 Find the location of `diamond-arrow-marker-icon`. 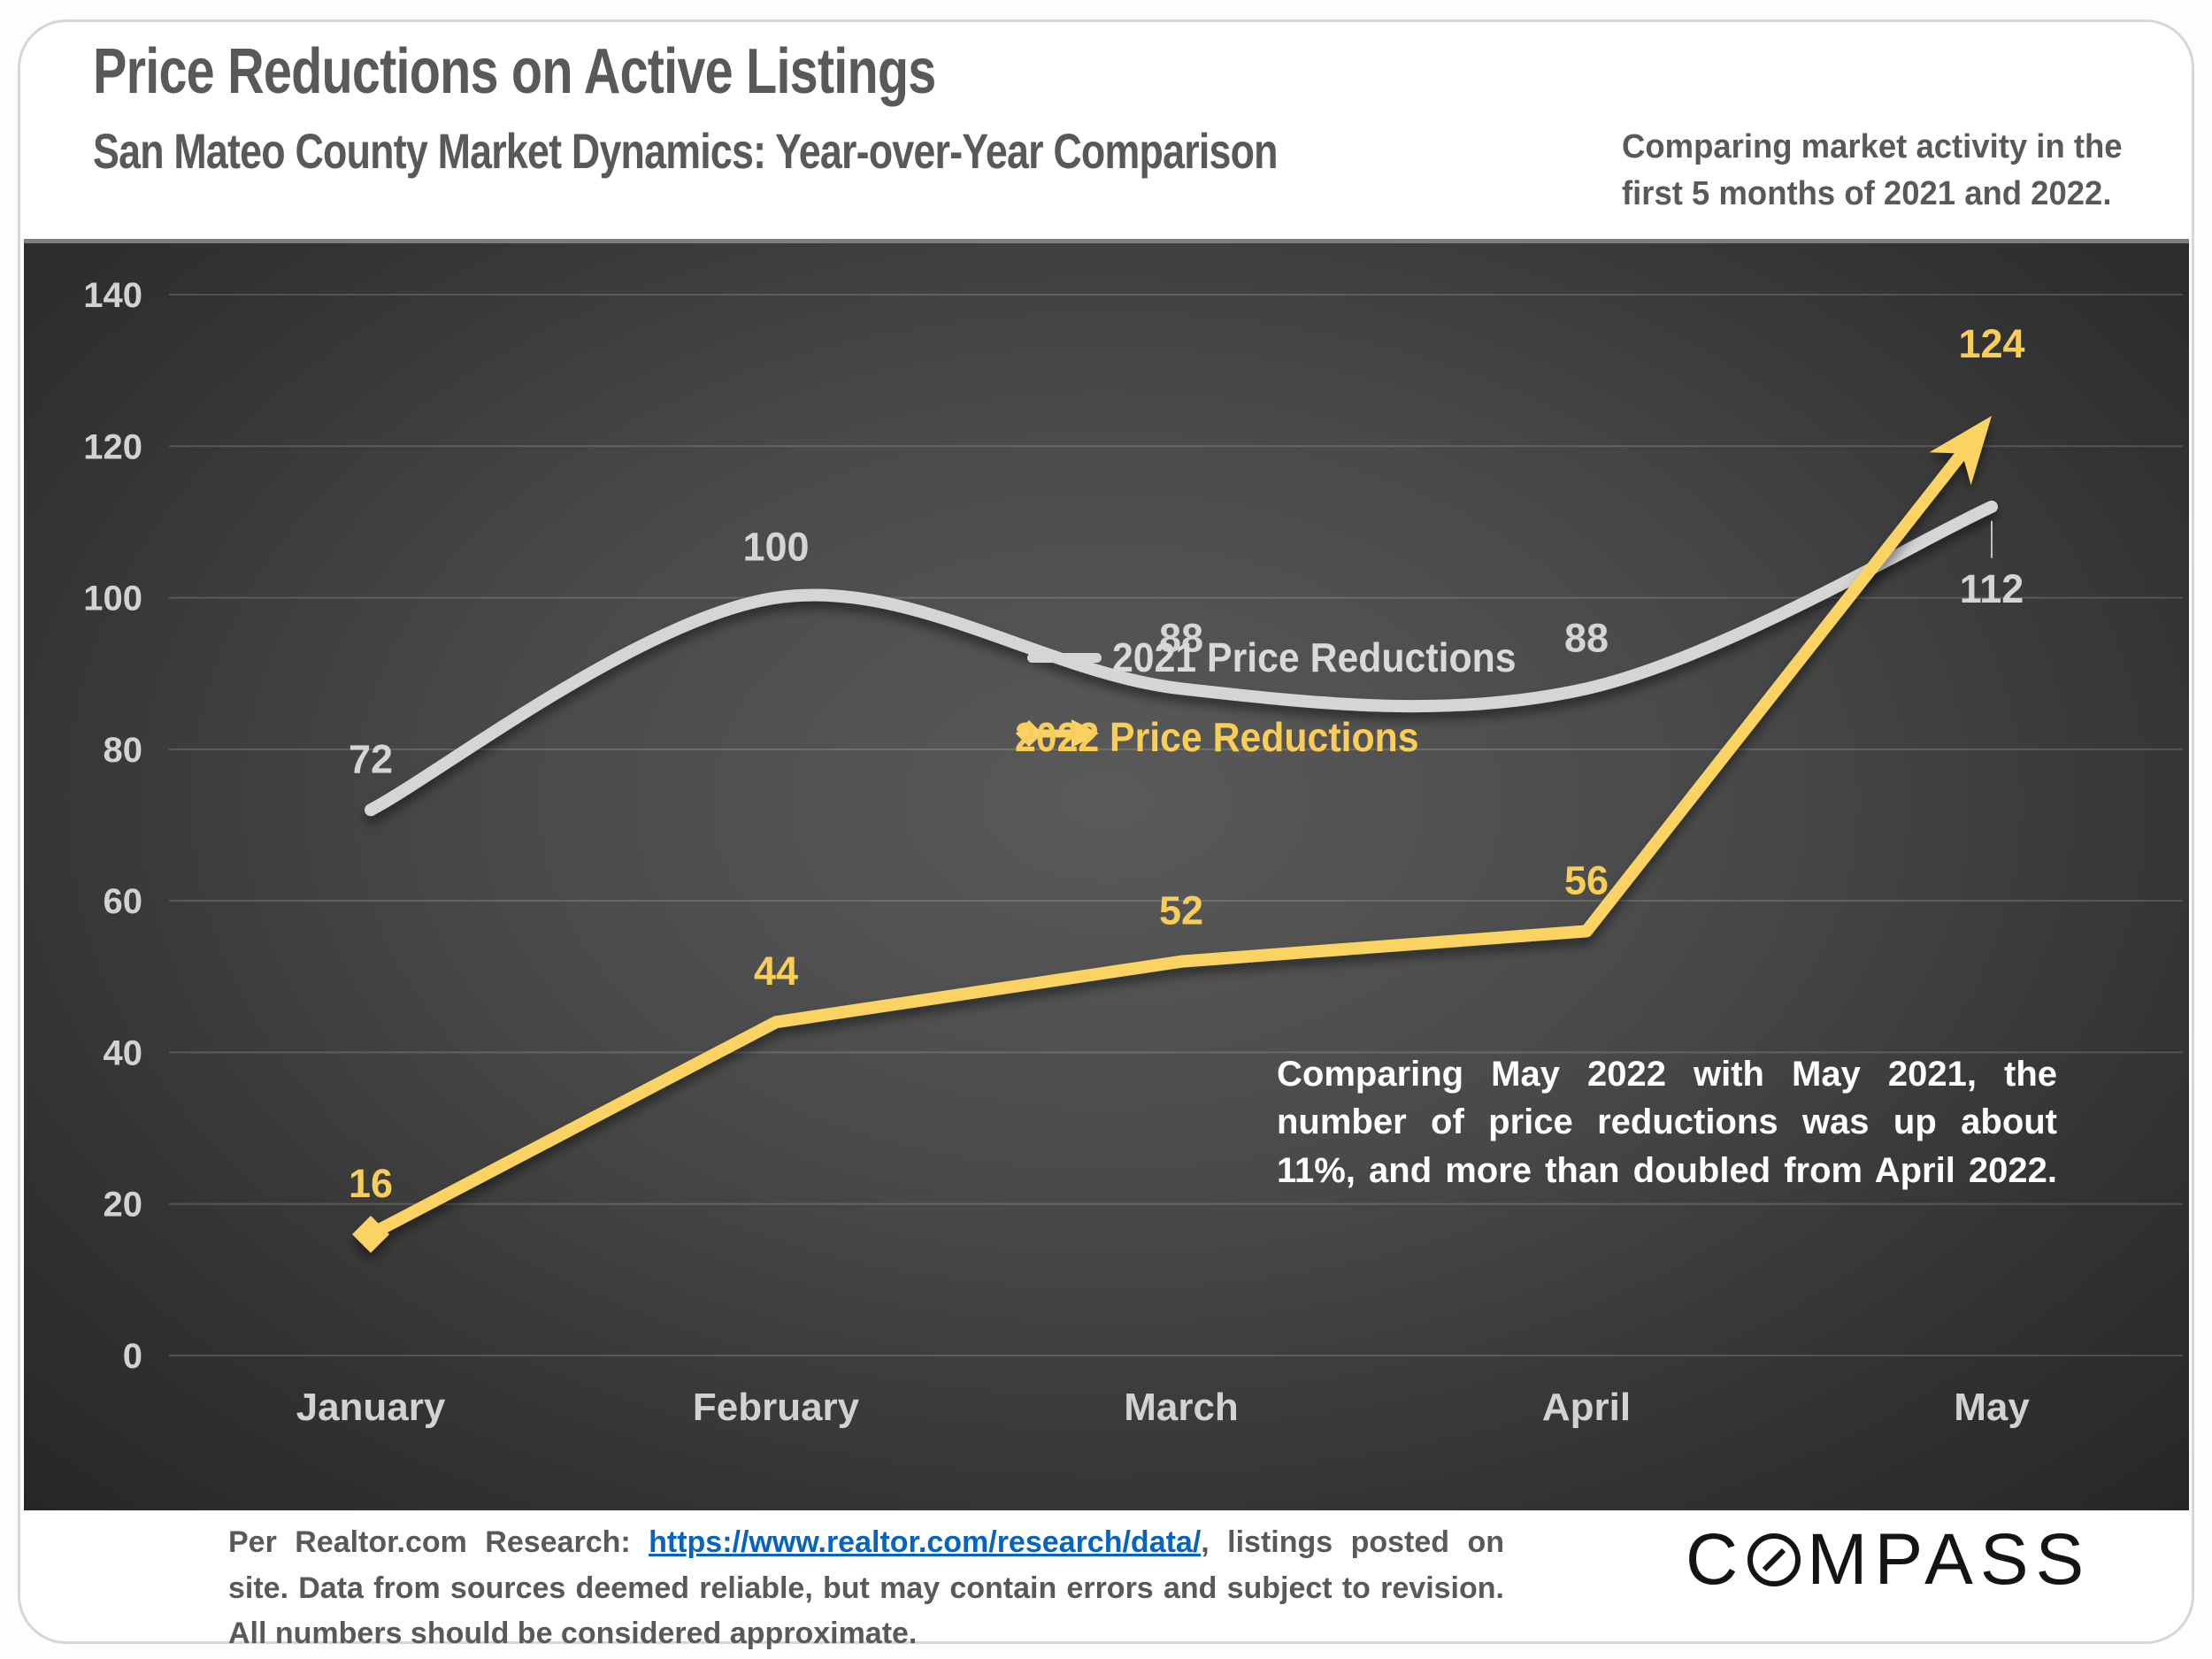

diamond-arrow-marker-icon is located at coordinates (1058, 734).